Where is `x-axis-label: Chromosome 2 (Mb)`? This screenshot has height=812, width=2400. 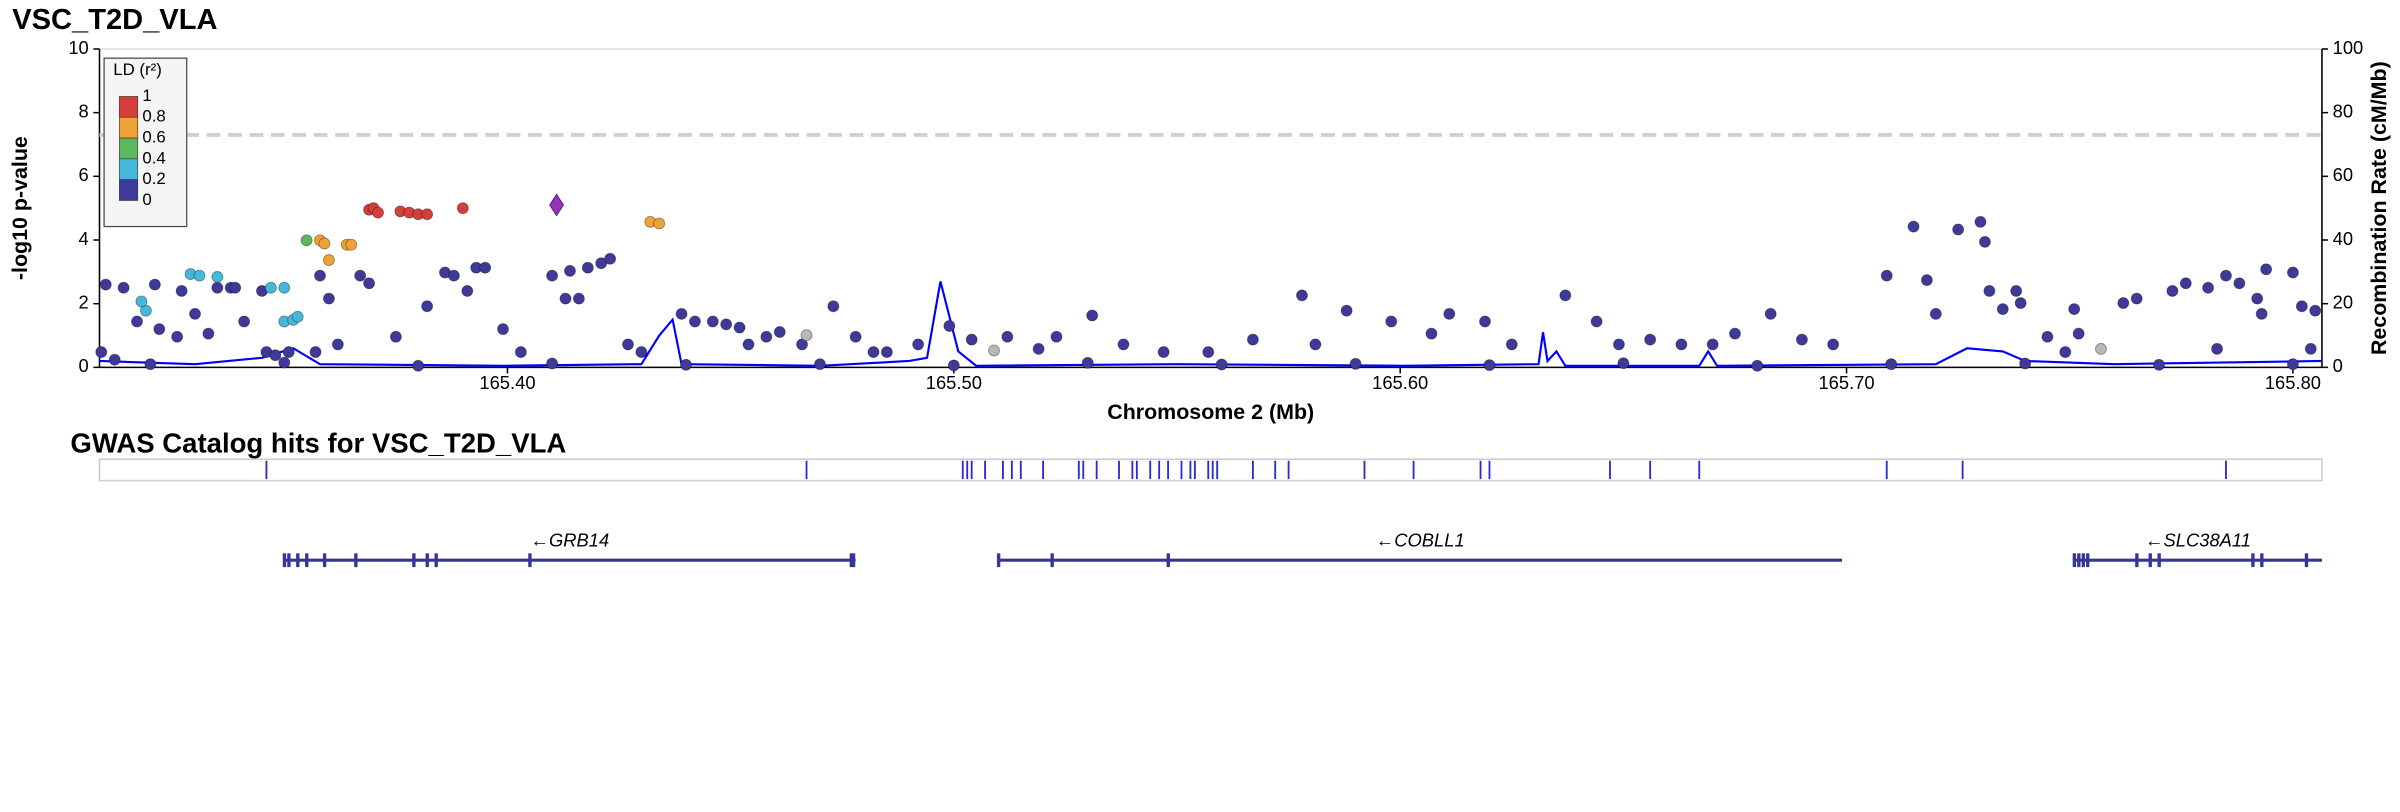 x-axis-label: Chromosome 2 (Mb) is located at coordinates (1210, 412).